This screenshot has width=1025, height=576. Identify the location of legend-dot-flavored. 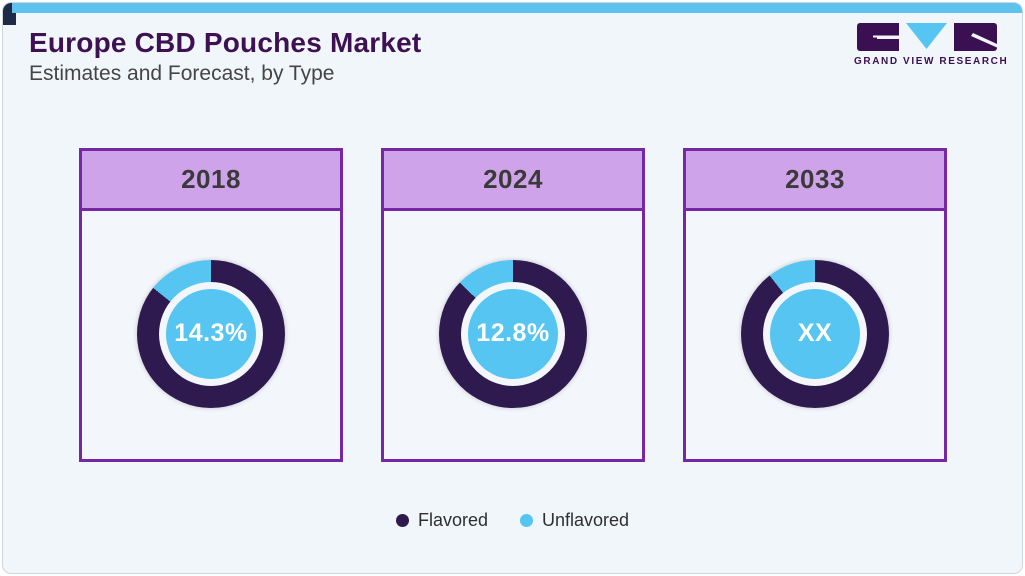
(402, 520).